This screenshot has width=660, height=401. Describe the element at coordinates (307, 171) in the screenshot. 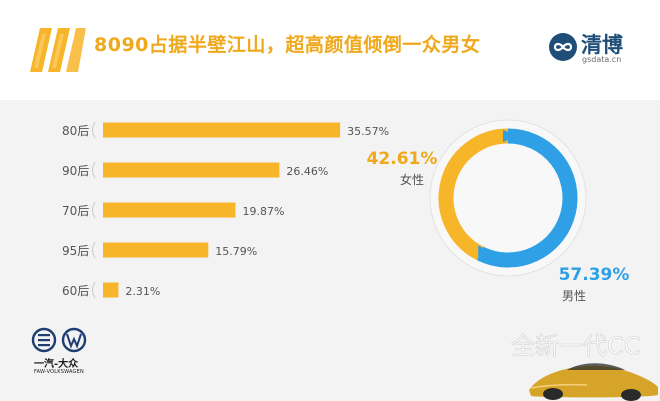

I see `bar-value-label: 26.46%` at that location.